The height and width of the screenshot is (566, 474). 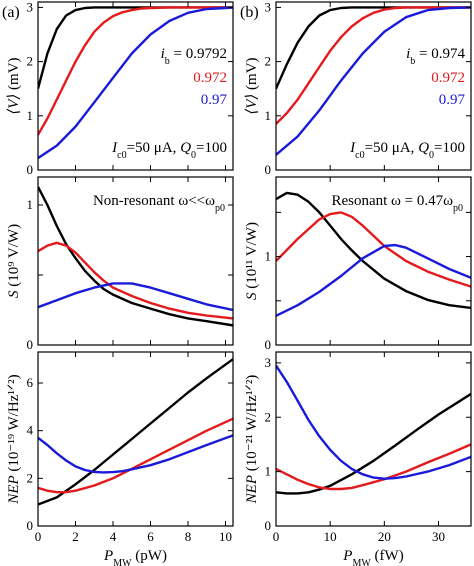 What do you see at coordinates (211, 148) in the screenshot?
I see `param-Q-value: =100` at bounding box center [211, 148].